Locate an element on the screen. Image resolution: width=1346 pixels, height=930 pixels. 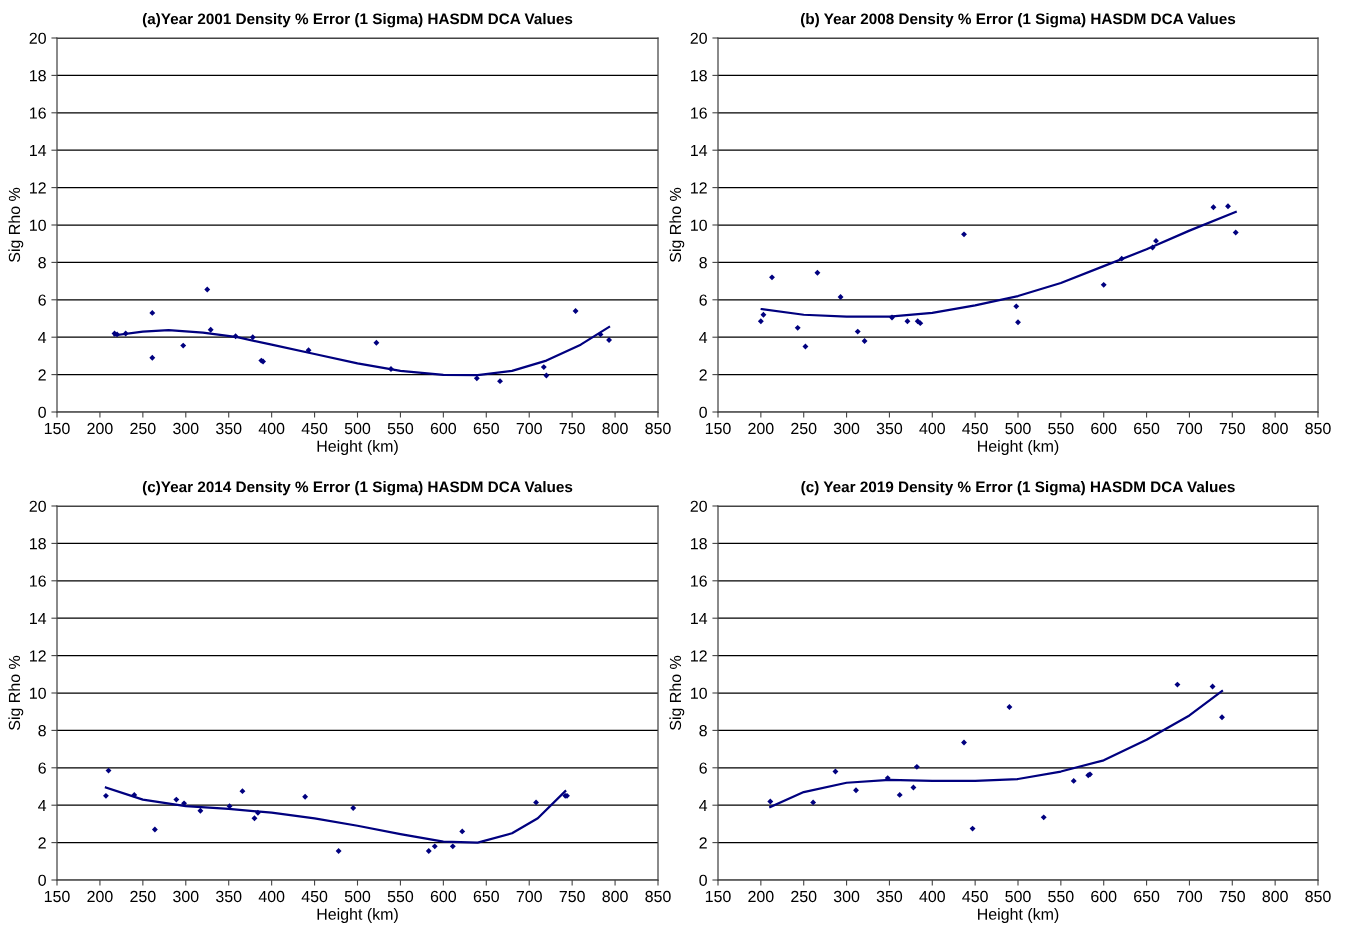
chart-title: (a)Year 2001 Density % Error (1 Sigma) HASDM DCA Values is located at coordinates (357, 20).